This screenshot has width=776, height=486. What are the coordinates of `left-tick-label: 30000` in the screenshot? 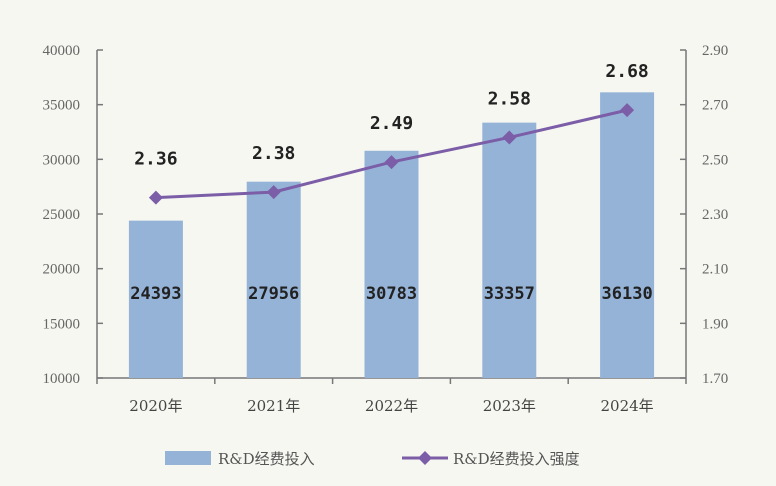 It's located at (62, 160).